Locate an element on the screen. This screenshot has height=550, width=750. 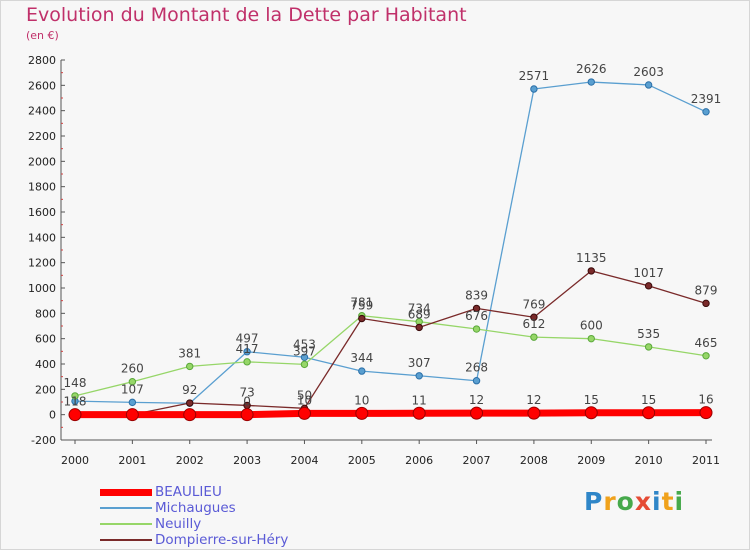
legend-swatch-michaugues is located at coordinates (126, 508).